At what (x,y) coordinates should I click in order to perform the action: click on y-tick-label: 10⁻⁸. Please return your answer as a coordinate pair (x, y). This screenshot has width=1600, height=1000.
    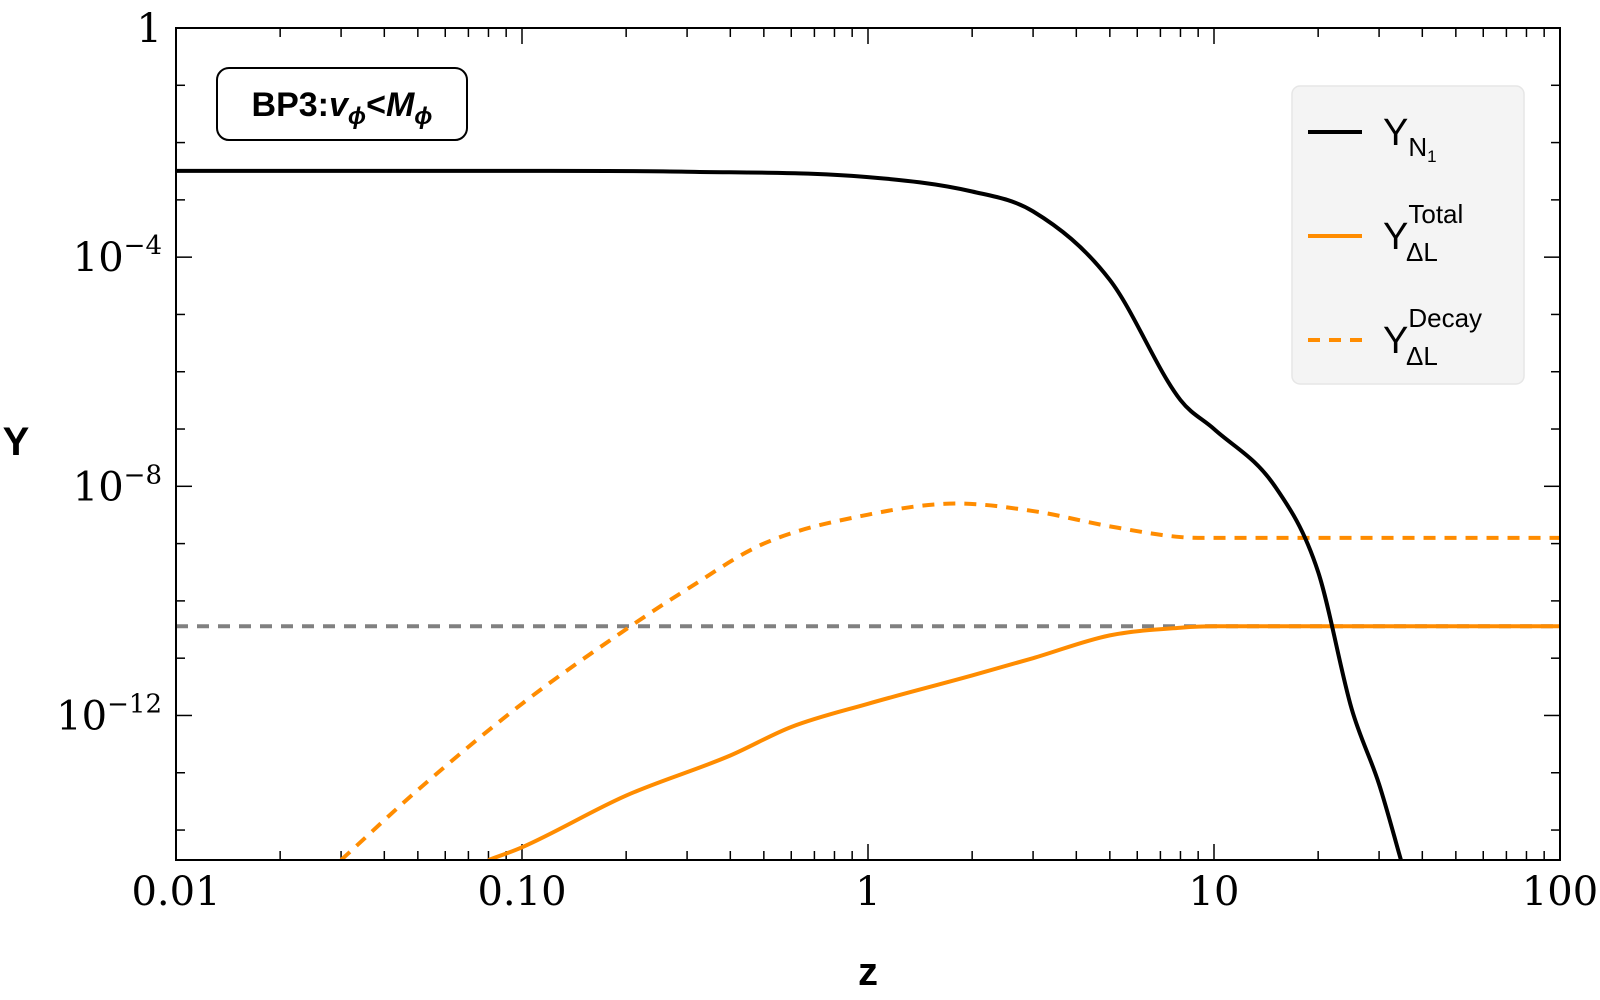
    Looking at the image, I should click on (117, 485).